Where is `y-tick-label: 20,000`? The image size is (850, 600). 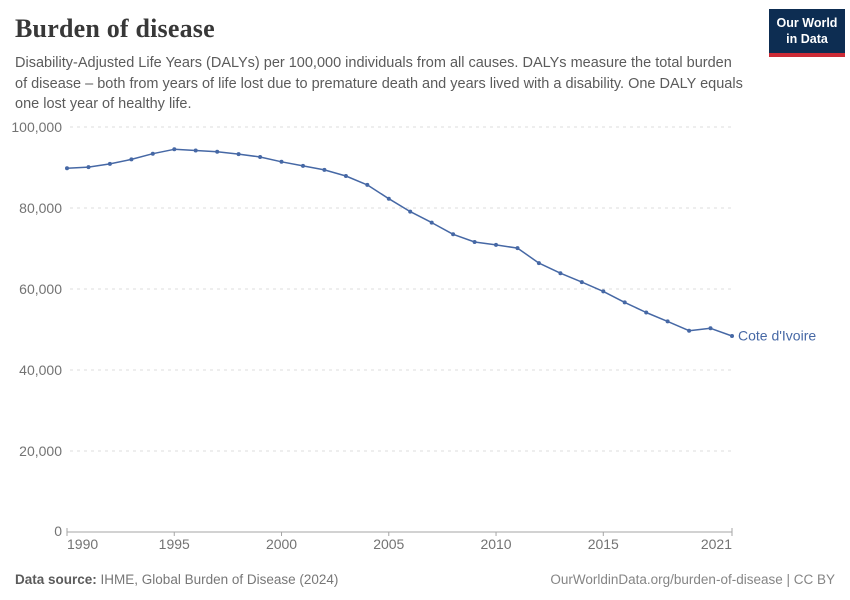
y-tick-label: 20,000 is located at coordinates (40, 451).